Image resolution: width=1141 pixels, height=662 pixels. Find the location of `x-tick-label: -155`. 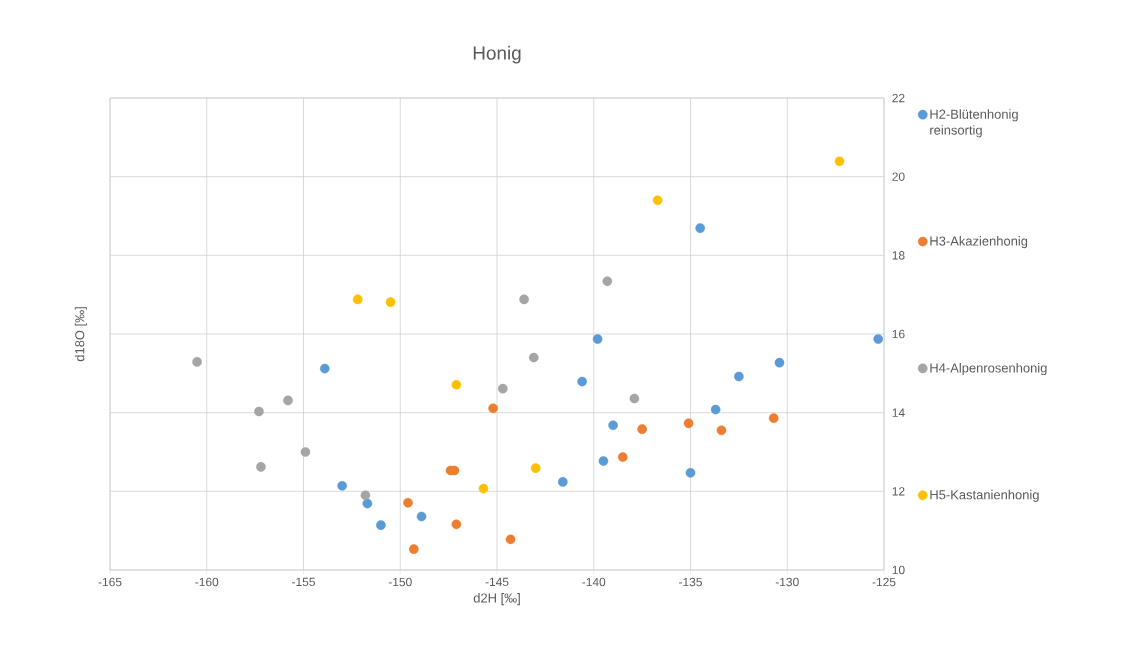

x-tick-label: -155 is located at coordinates (303, 582).